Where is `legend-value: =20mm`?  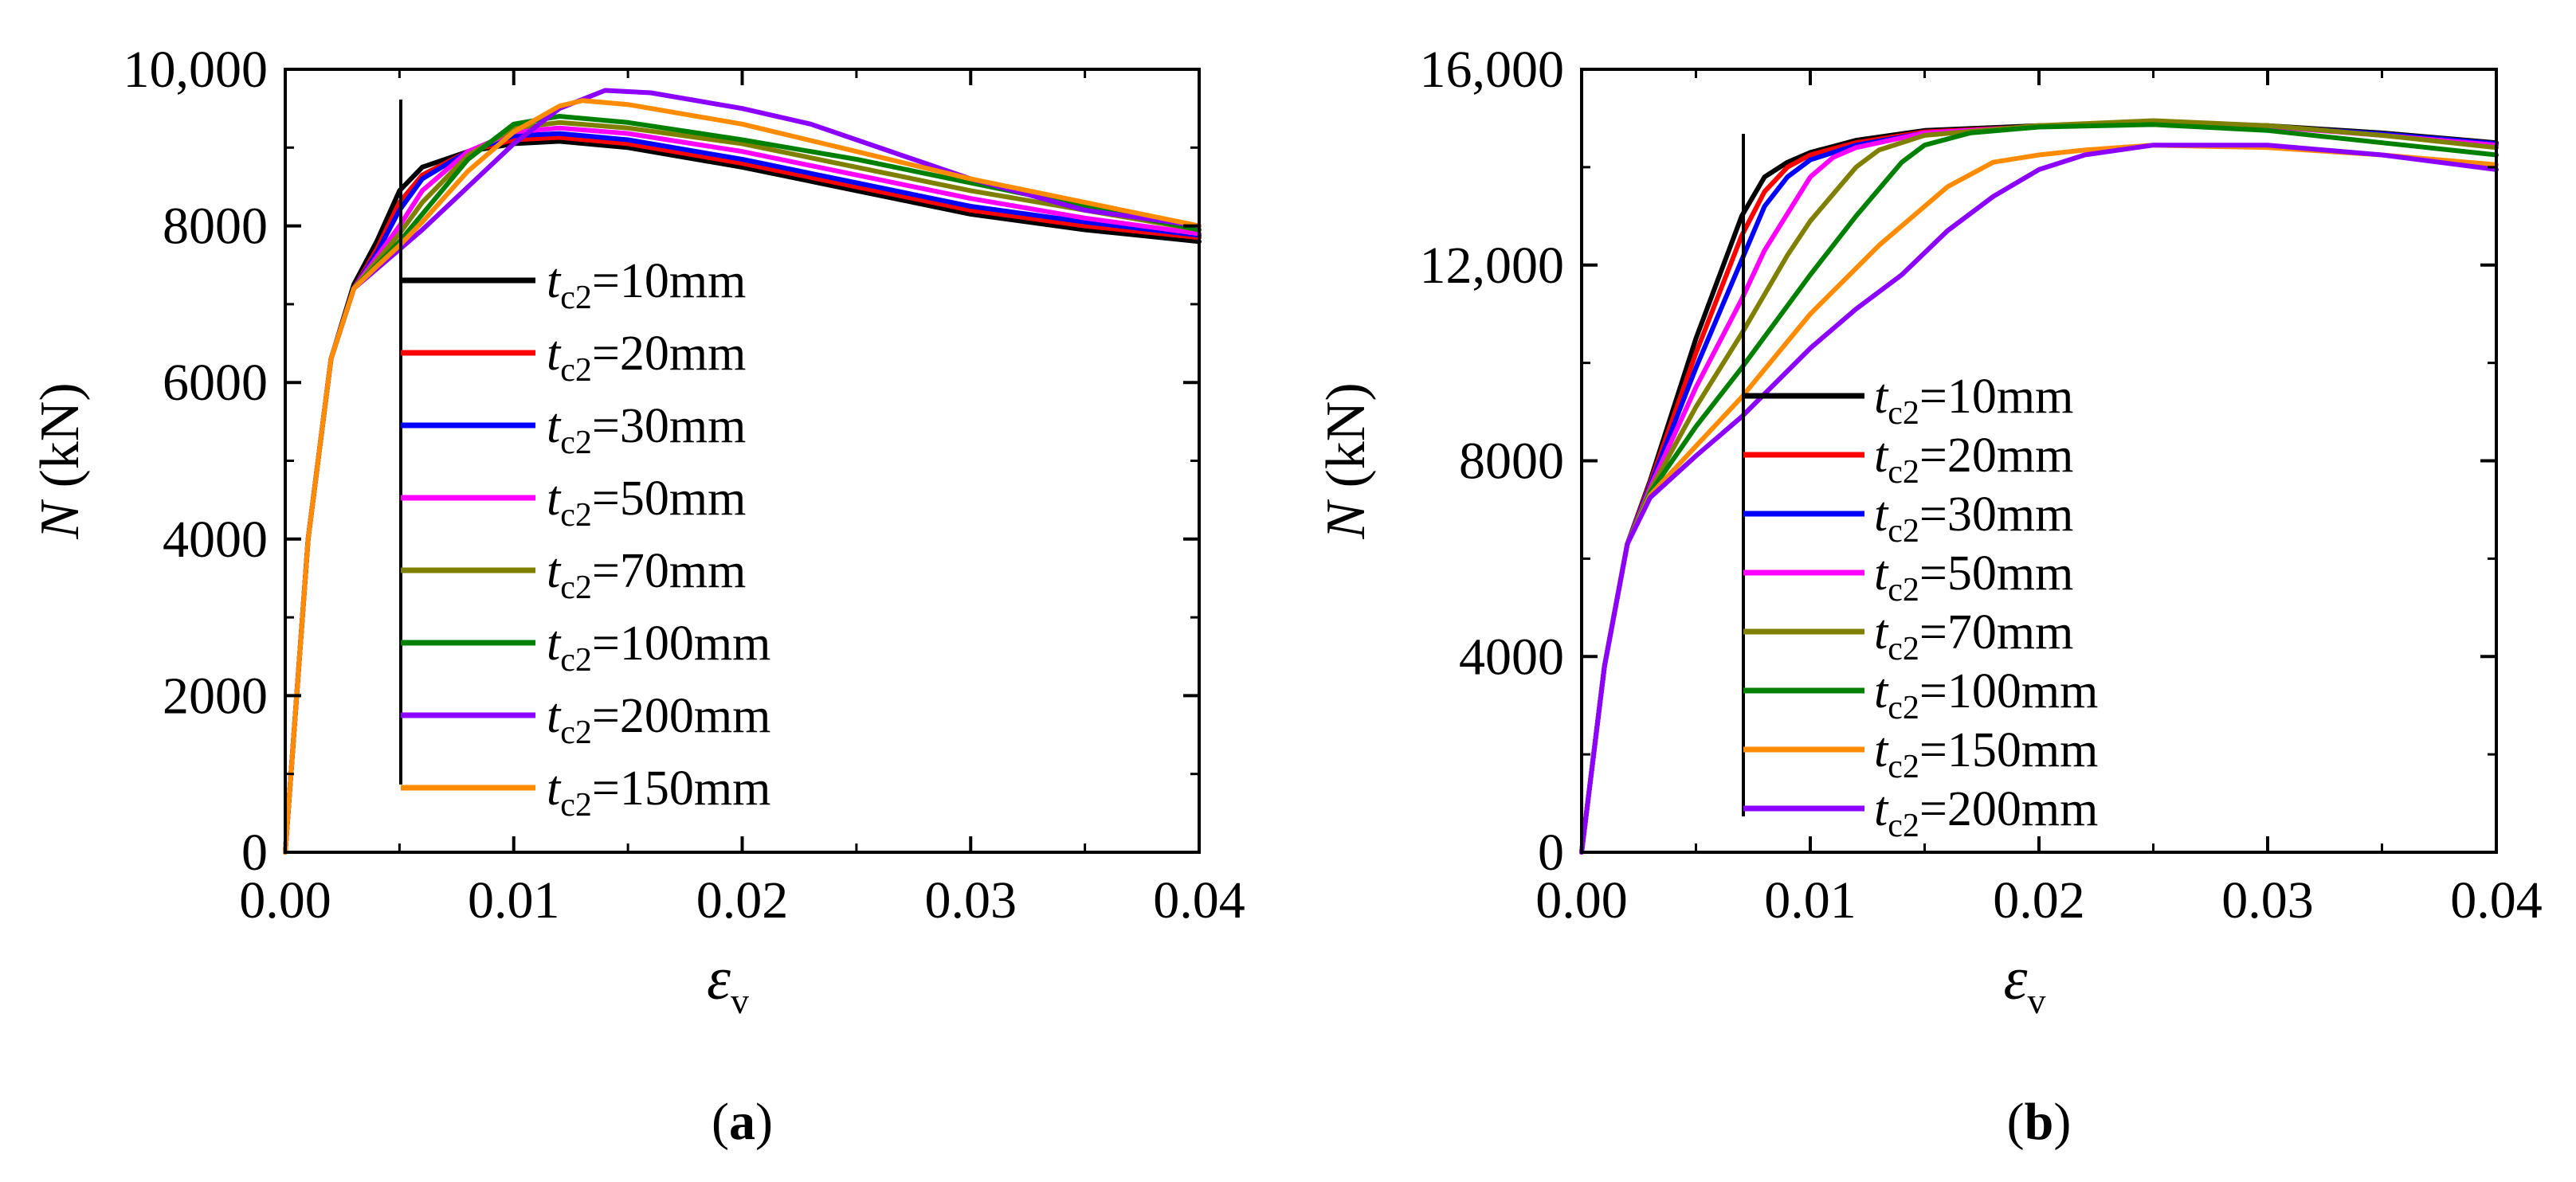 legend-value: =20mm is located at coordinates (669, 354).